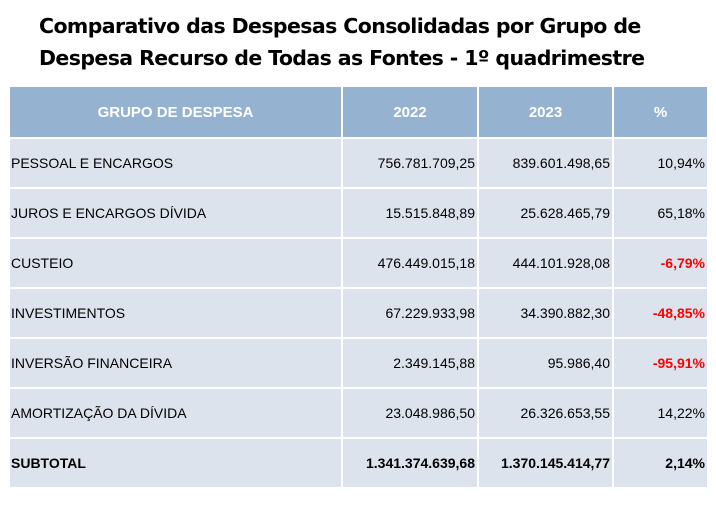 Image resolution: width=716 pixels, height=513 pixels. What do you see at coordinates (410, 463) in the screenshot?
I see `subtotal-2022: 1.341.374.639,68` at bounding box center [410, 463].